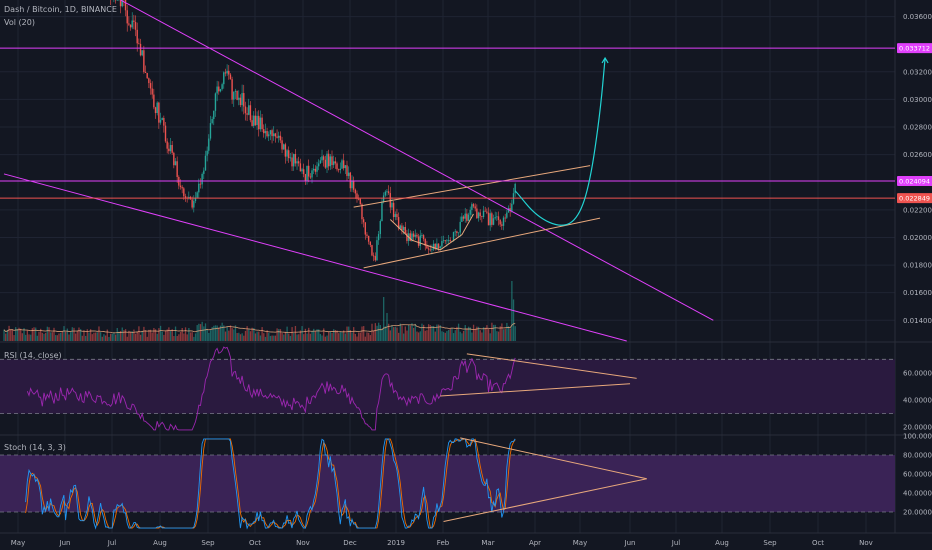 This screenshot has height=550, width=932. I want to click on rsi-title: RSI (14, close), so click(33, 355).